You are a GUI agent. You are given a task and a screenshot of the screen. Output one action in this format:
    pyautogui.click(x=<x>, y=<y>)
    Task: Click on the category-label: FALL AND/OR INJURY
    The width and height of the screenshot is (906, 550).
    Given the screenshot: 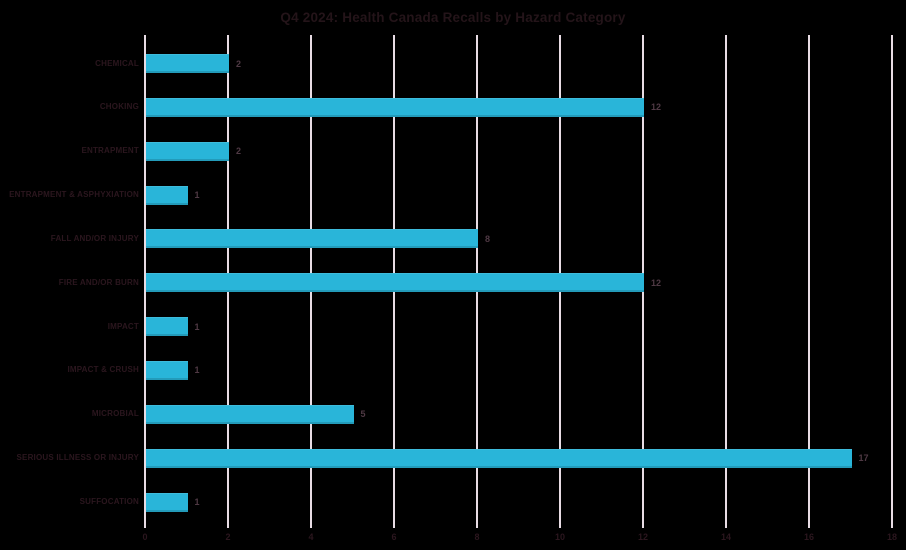 What is the action you would take?
    pyautogui.click(x=94, y=238)
    